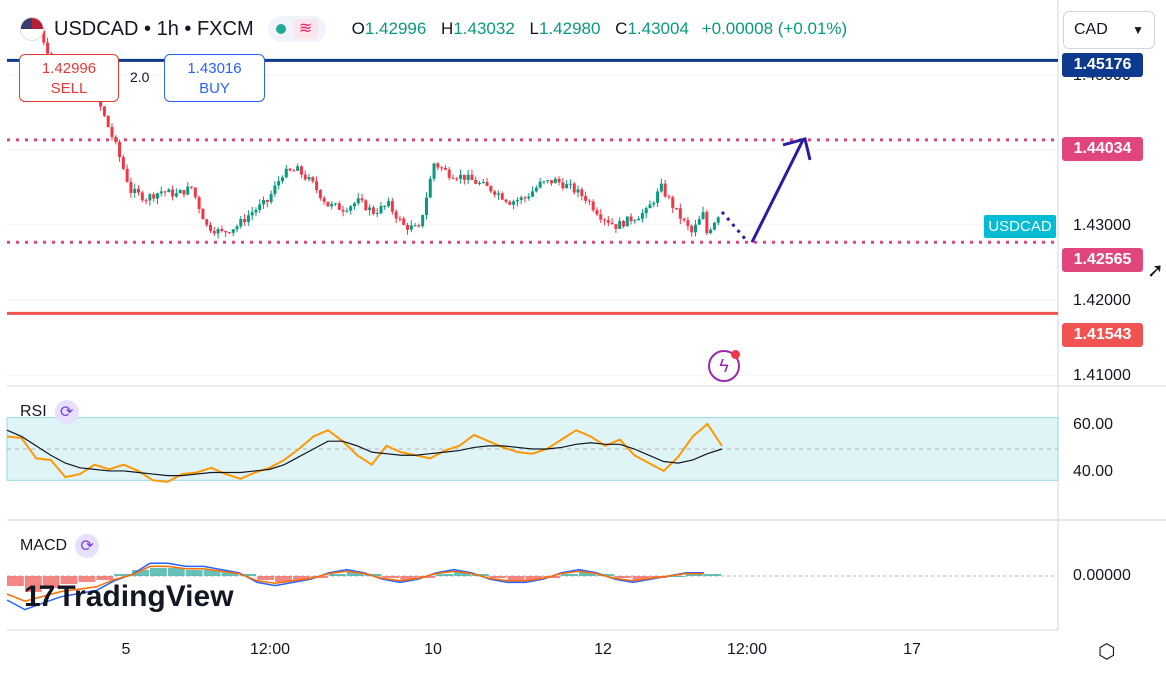 Image resolution: width=1166 pixels, height=673 pixels. Describe the element at coordinates (39, 596) in the screenshot. I see `tv-logo-icon: 17` at that location.